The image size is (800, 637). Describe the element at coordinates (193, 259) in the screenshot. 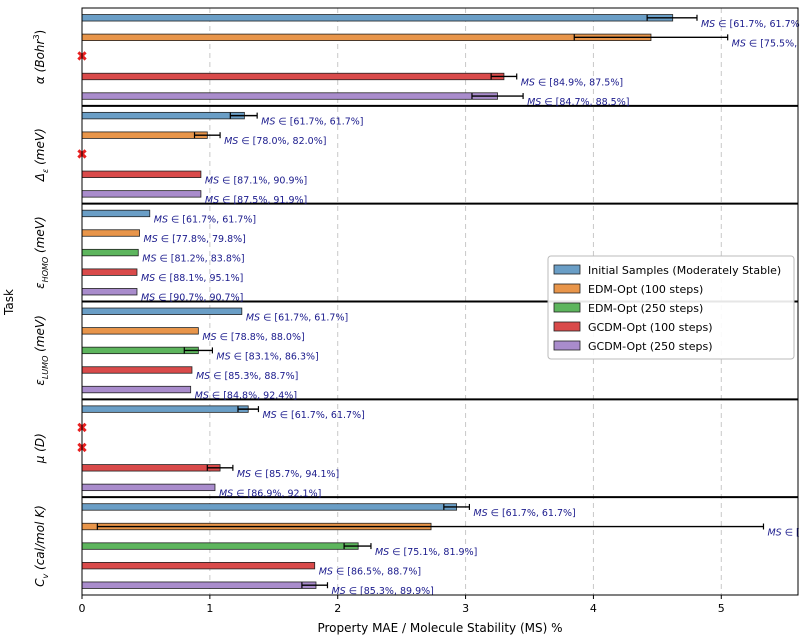

I see `ms-annotation: MS ∈ [81.2%, 83.8%]` at that location.